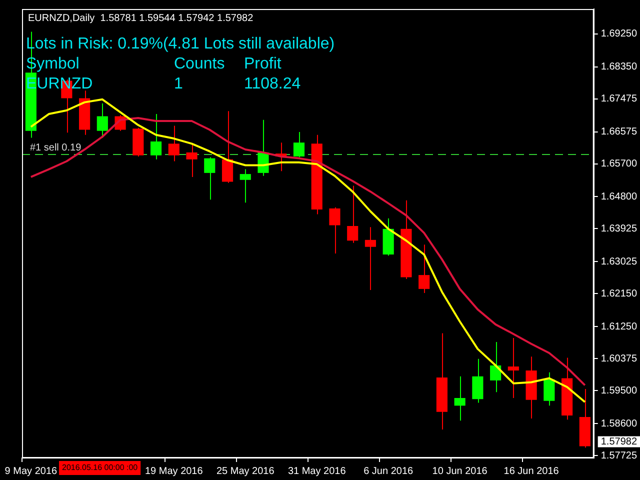 The image size is (640, 480). I want to click on x-tick-label: 9 May 2016, so click(31, 471).